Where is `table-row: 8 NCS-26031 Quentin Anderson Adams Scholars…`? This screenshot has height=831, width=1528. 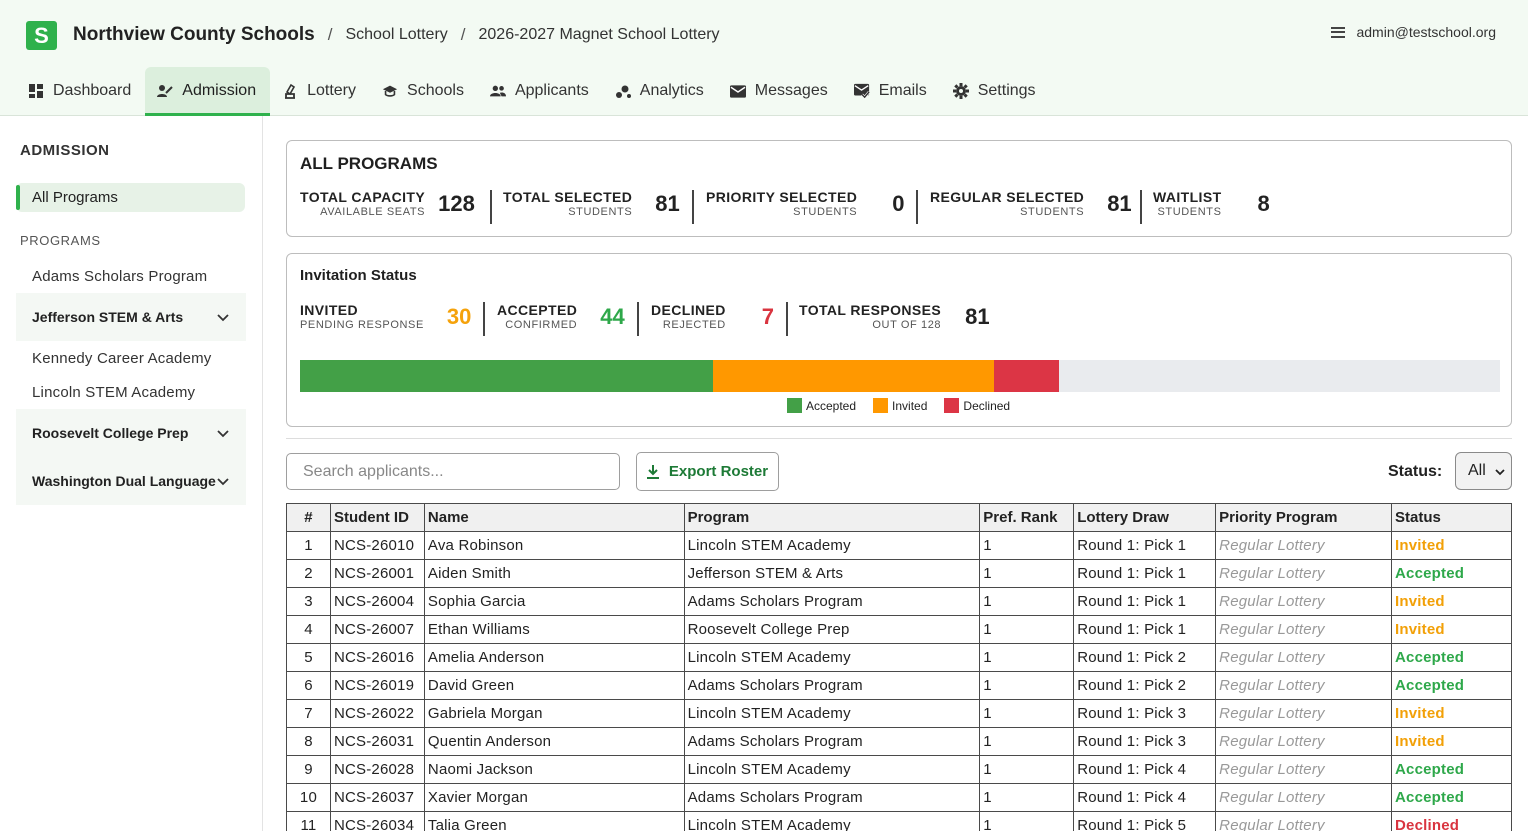
table-row: 8 NCS-26031 Quentin Anderson Adams Scholars… is located at coordinates (899, 741).